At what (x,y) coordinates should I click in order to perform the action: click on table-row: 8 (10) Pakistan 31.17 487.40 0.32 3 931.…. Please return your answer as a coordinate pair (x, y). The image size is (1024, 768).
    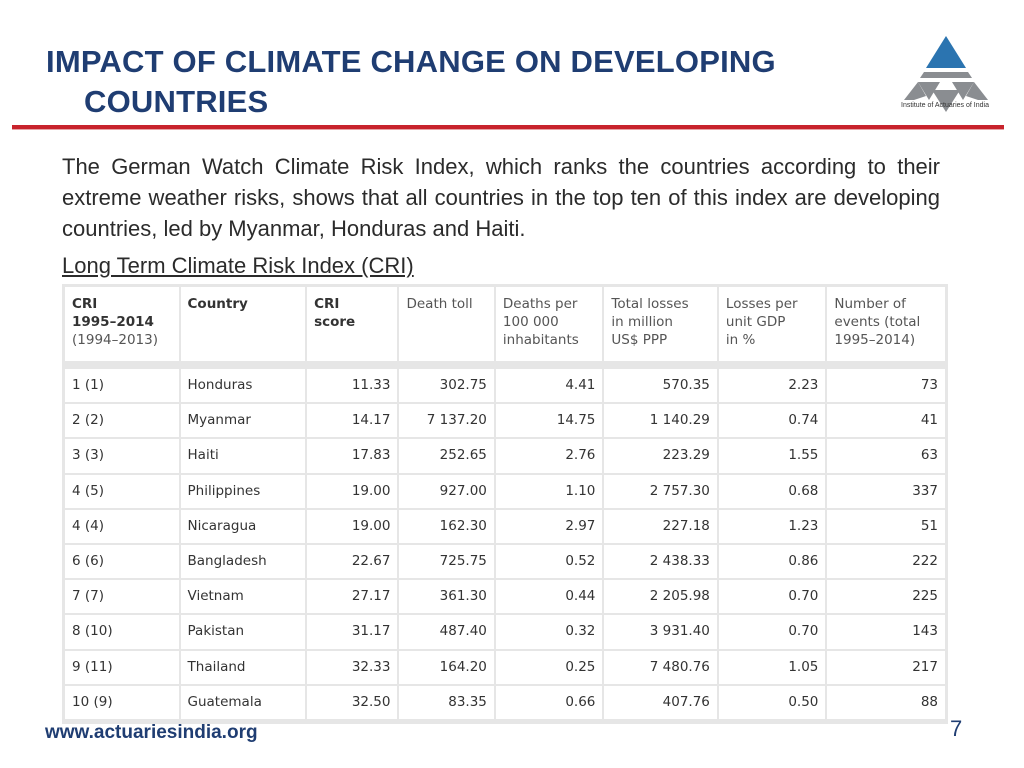
    Looking at the image, I should click on (505, 632).